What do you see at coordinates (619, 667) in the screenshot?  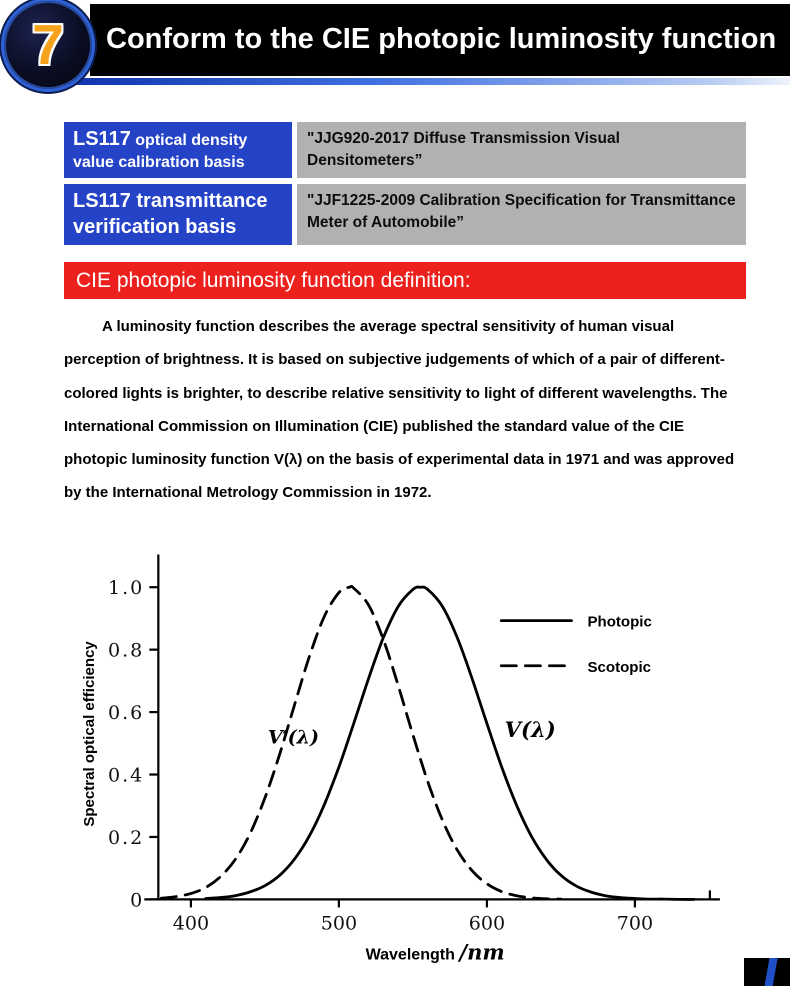 I see `legend-label-scotopic: Scotopic` at bounding box center [619, 667].